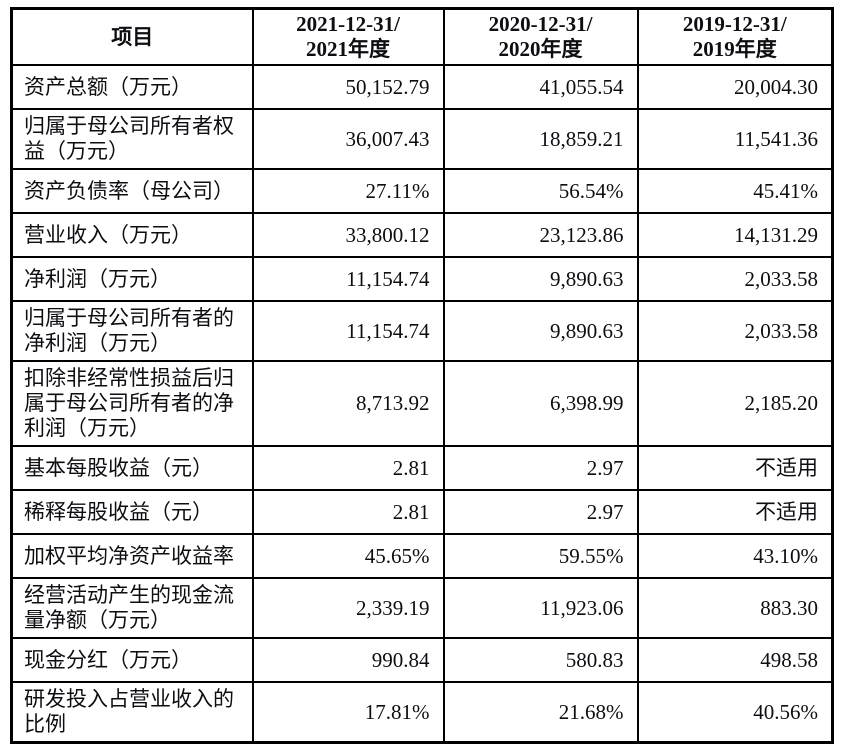 The width and height of the screenshot is (843, 744). What do you see at coordinates (348, 608) in the screenshot?
I see `value-cell: 2,339.19` at bounding box center [348, 608].